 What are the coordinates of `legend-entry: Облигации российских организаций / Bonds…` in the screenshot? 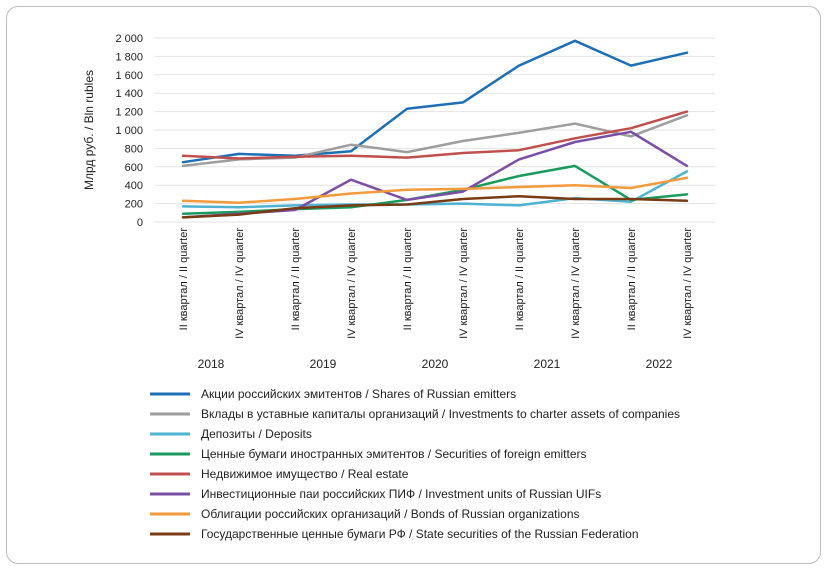 It's located at (390, 514).